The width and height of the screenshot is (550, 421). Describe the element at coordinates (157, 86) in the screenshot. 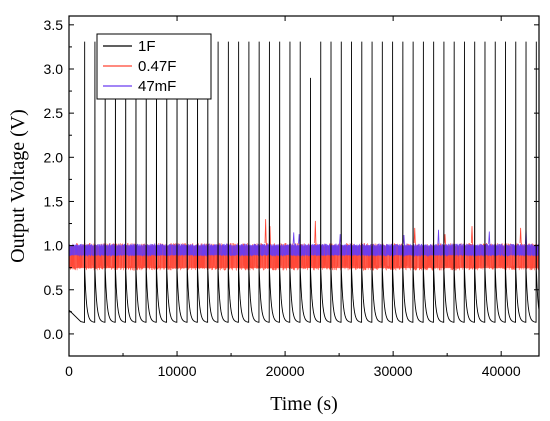

I see `legend-label-47mf: 47mF` at that location.